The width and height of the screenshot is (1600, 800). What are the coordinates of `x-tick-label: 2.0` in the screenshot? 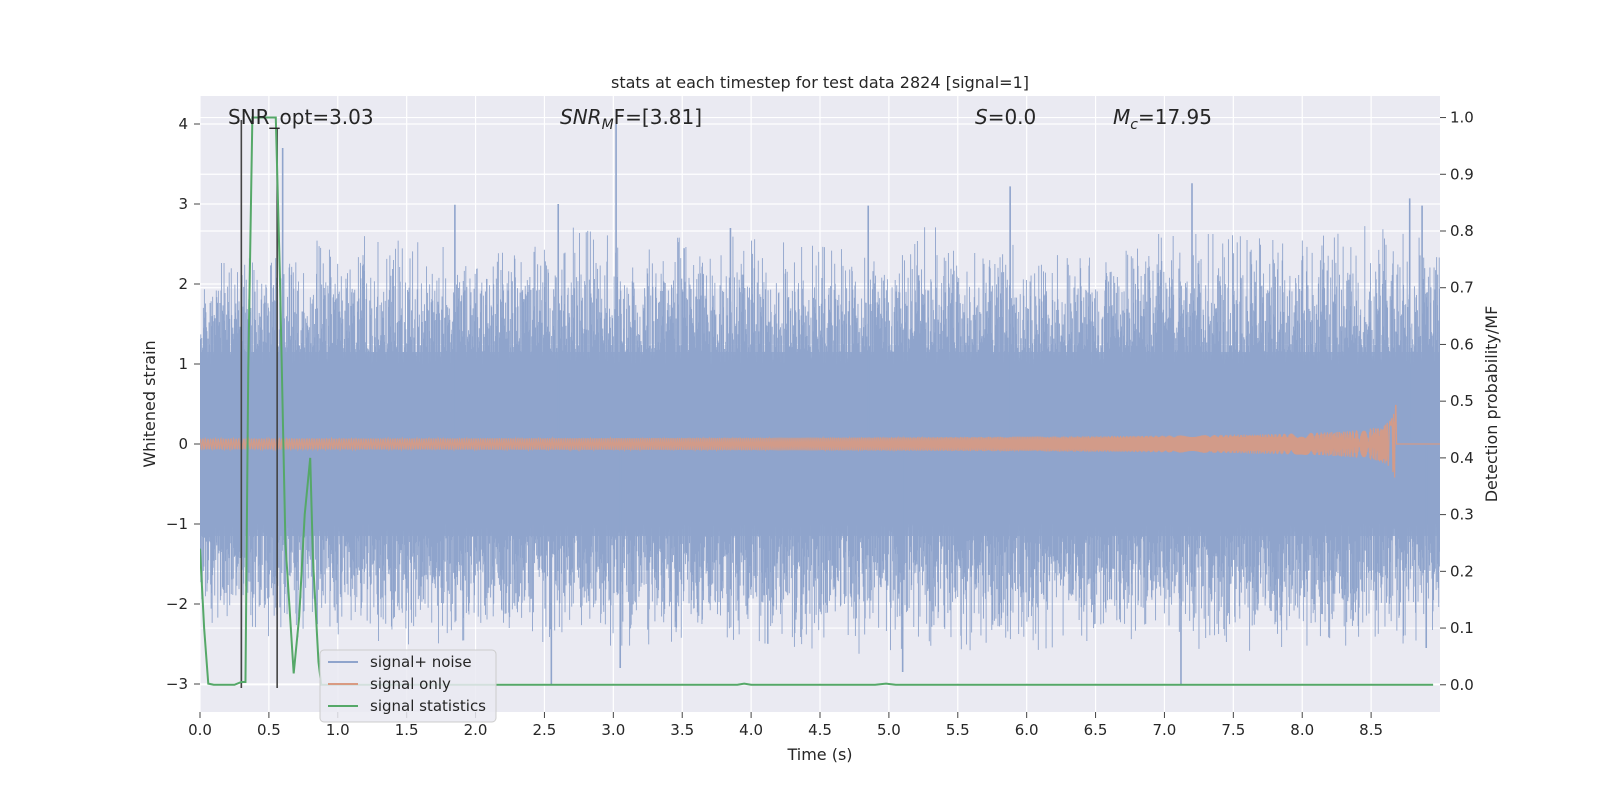 It's located at (476, 730).